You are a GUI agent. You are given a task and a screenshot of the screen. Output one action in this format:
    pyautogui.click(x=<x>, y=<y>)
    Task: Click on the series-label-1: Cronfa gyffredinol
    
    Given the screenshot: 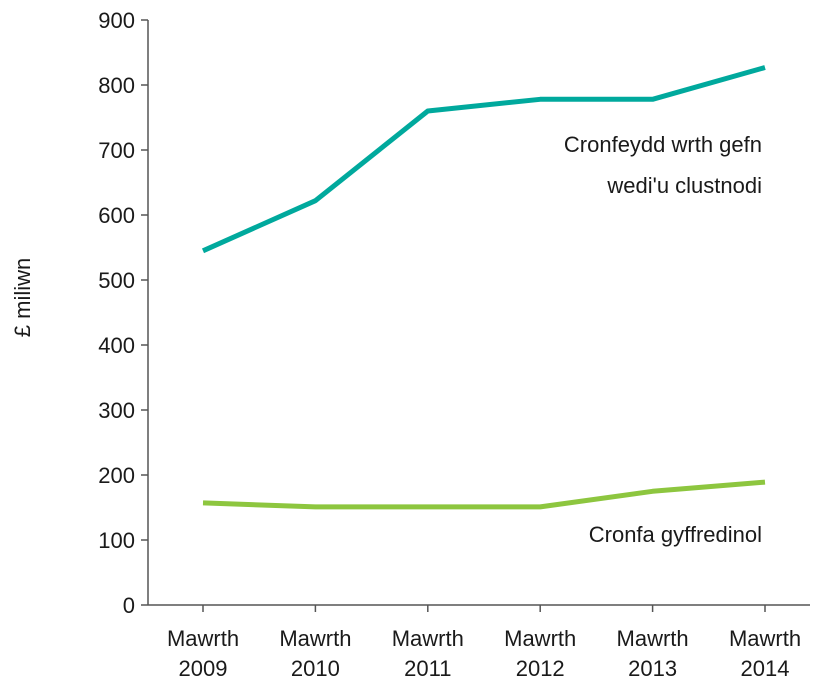 What is the action you would take?
    pyautogui.click(x=675, y=534)
    